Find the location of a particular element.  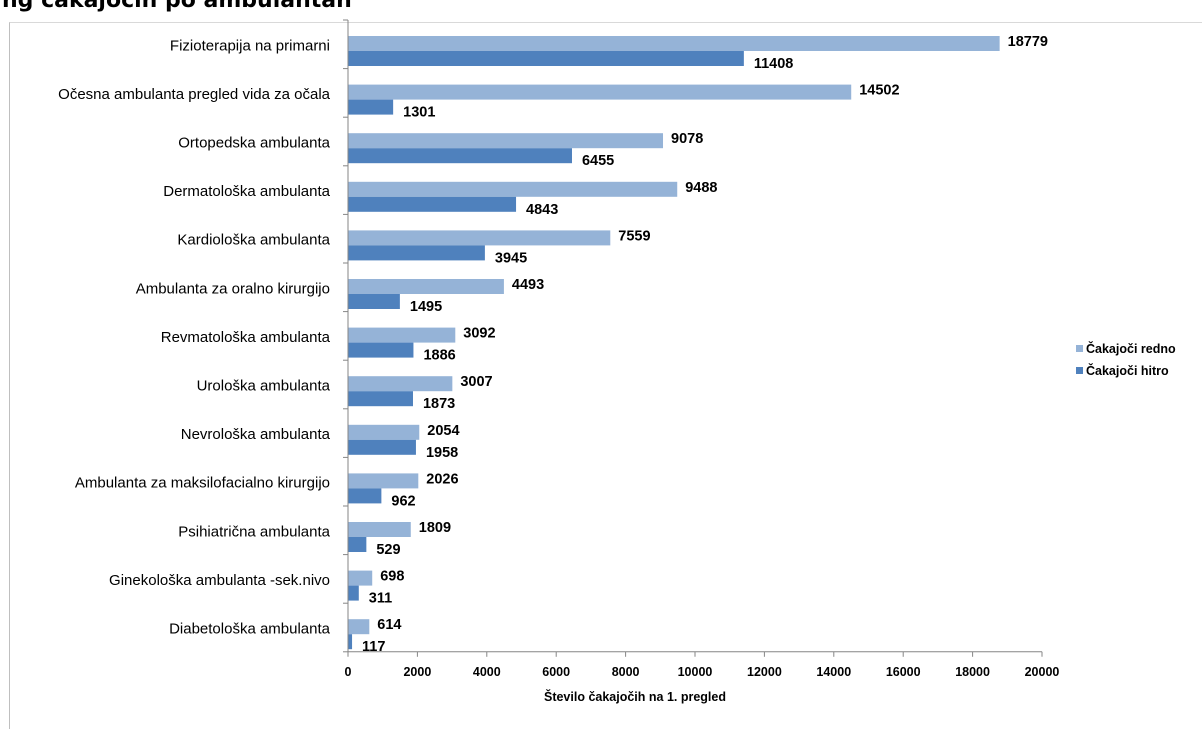

data-label-hitro: 1958 is located at coordinates (442, 453).